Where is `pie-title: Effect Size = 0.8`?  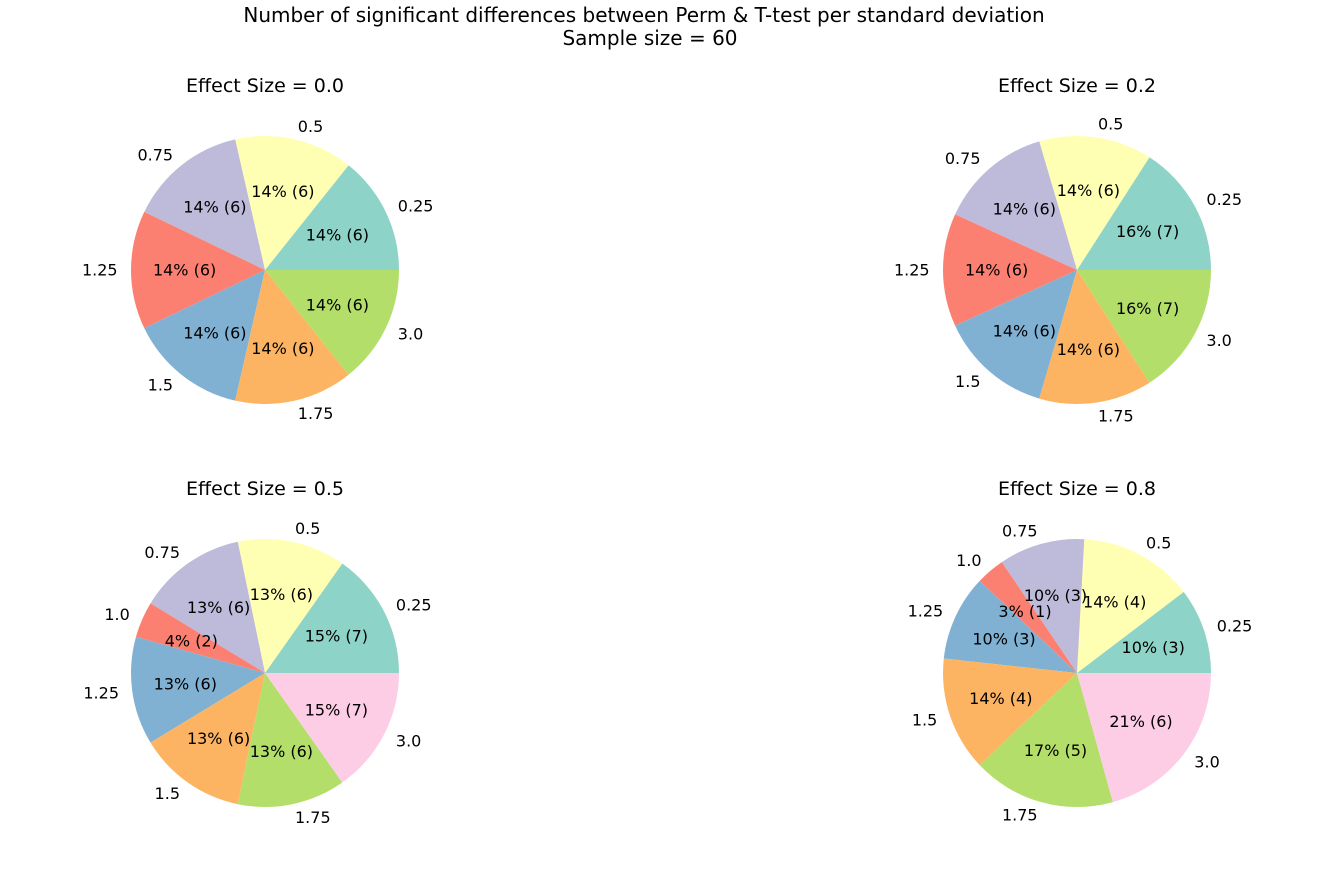
pie-title: Effect Size = 0.8 is located at coordinates (1077, 489).